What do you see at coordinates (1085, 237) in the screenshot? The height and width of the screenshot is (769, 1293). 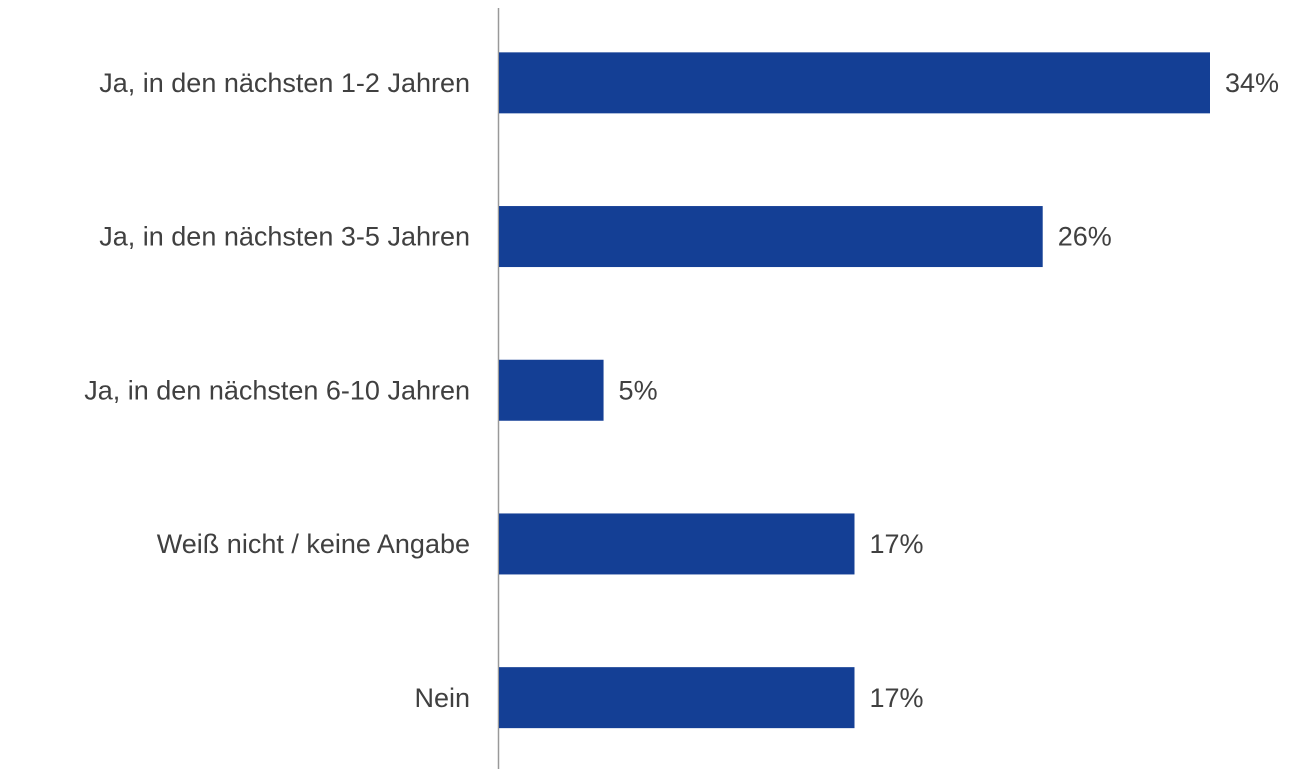 I see `value-label: 26%` at bounding box center [1085, 237].